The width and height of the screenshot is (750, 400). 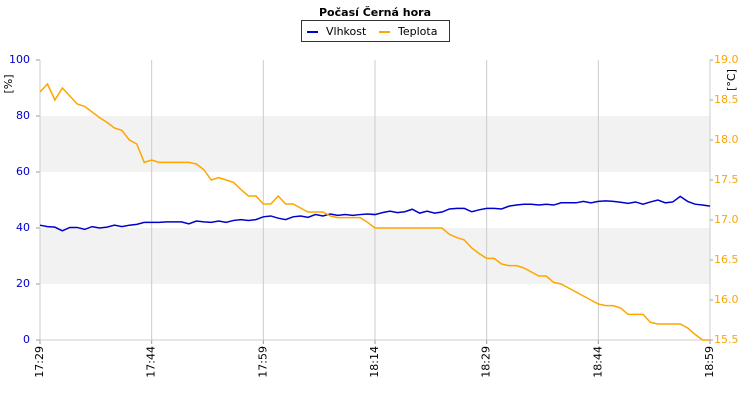 I want to click on y2-tick-label: 18.5, so click(x=726, y=99).